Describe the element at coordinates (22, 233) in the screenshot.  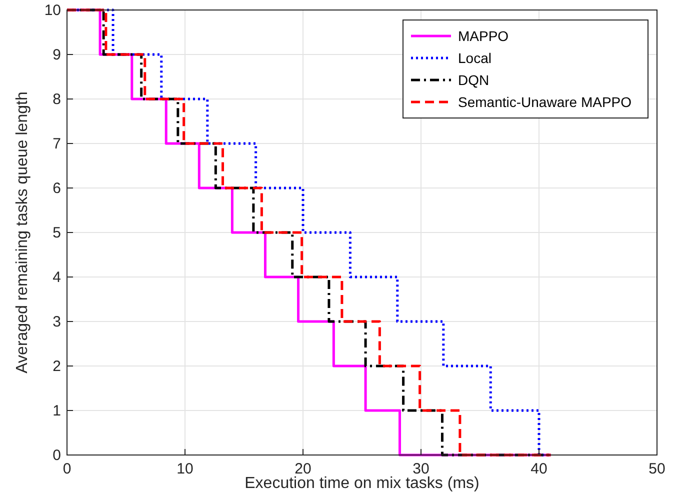
I see `y-axis-title: Averaged remaining tasks queue length` at that location.